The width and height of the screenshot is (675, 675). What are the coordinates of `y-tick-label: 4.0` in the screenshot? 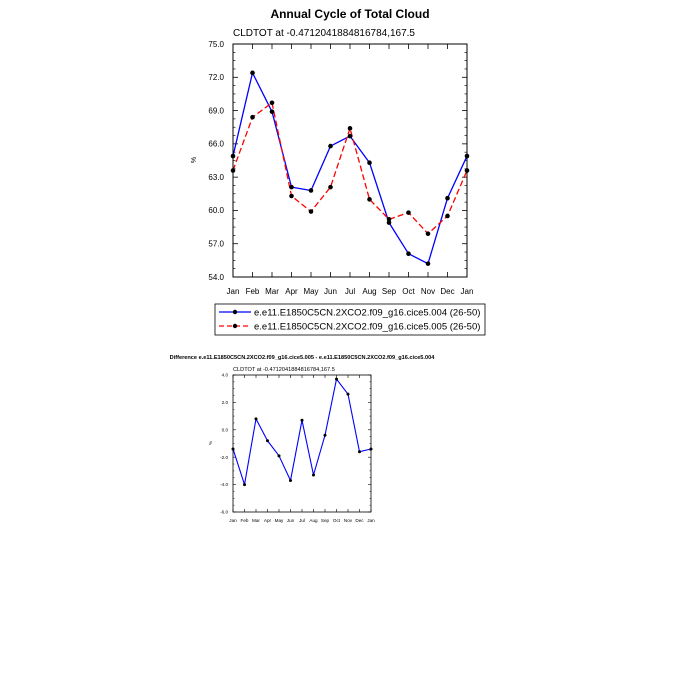 It's located at (225, 375).